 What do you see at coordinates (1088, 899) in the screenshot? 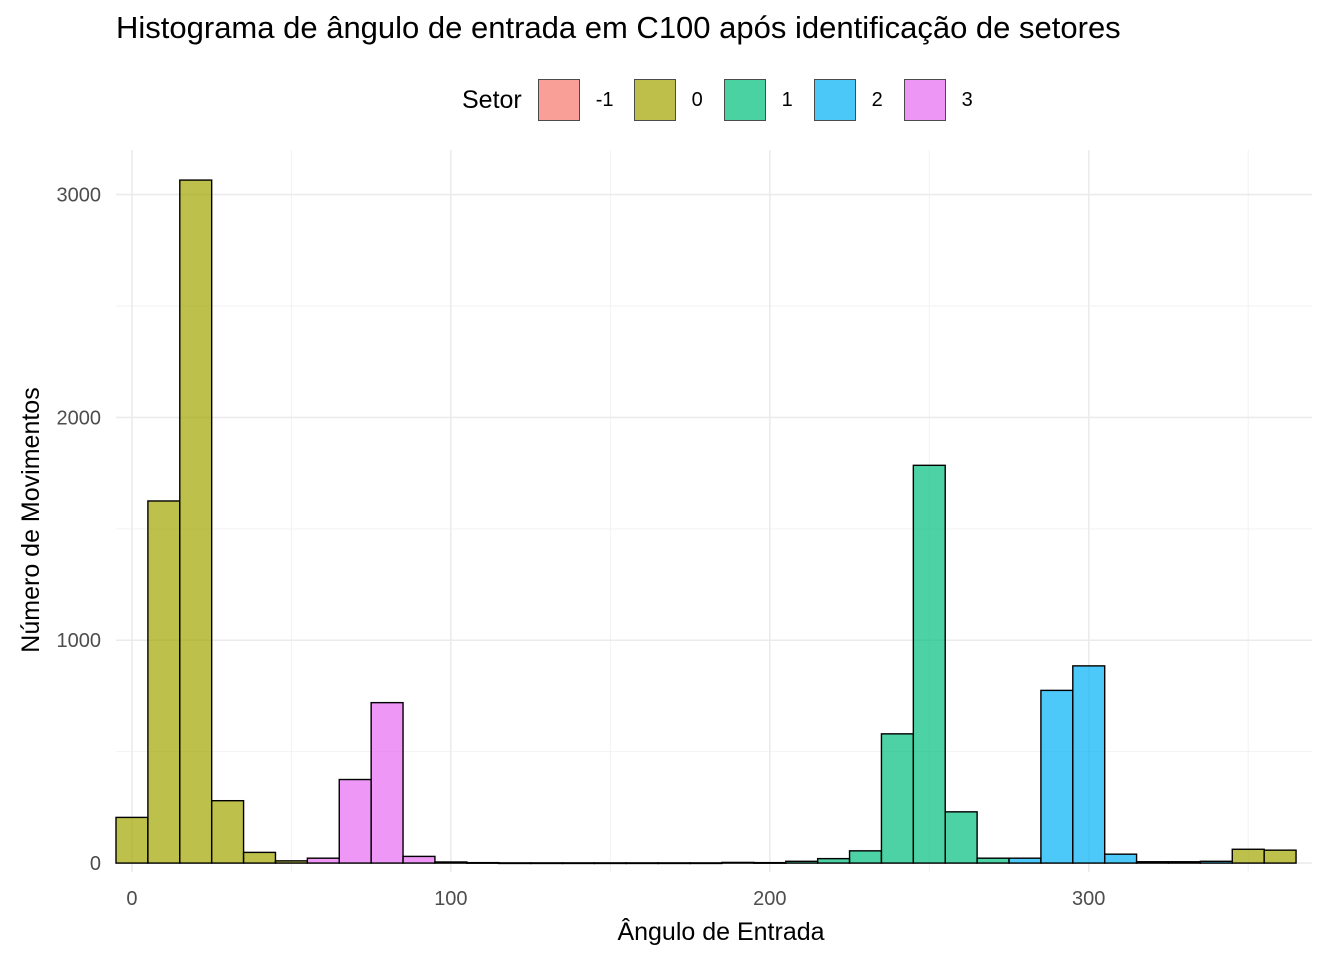
I see `x-tick-label: 300` at bounding box center [1088, 899].